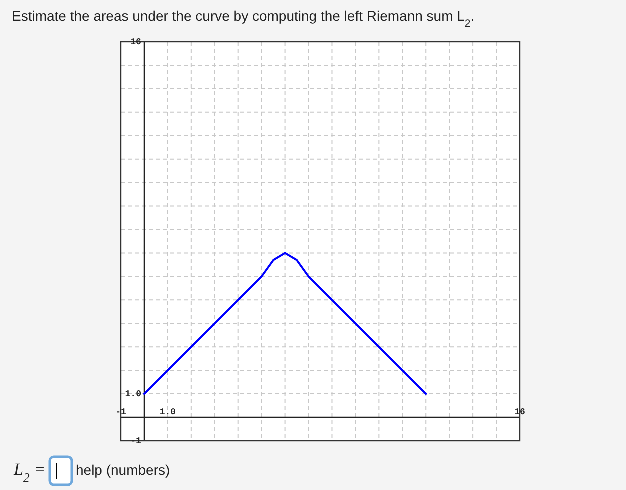  What do you see at coordinates (123, 470) in the screenshot?
I see `text: help (numbers)` at bounding box center [123, 470].